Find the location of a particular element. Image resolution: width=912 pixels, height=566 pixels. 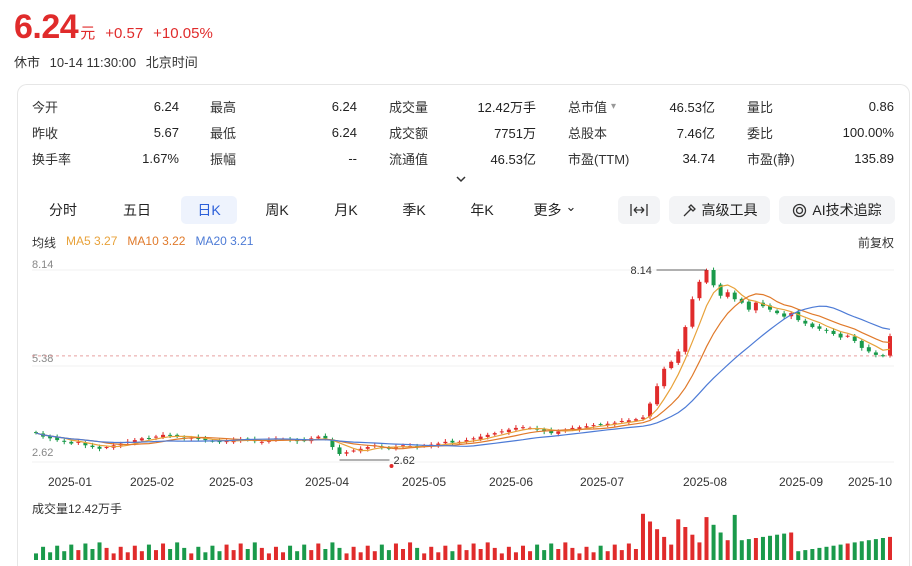

tab-quarterly-k: 季K is located at coordinates (414, 210).